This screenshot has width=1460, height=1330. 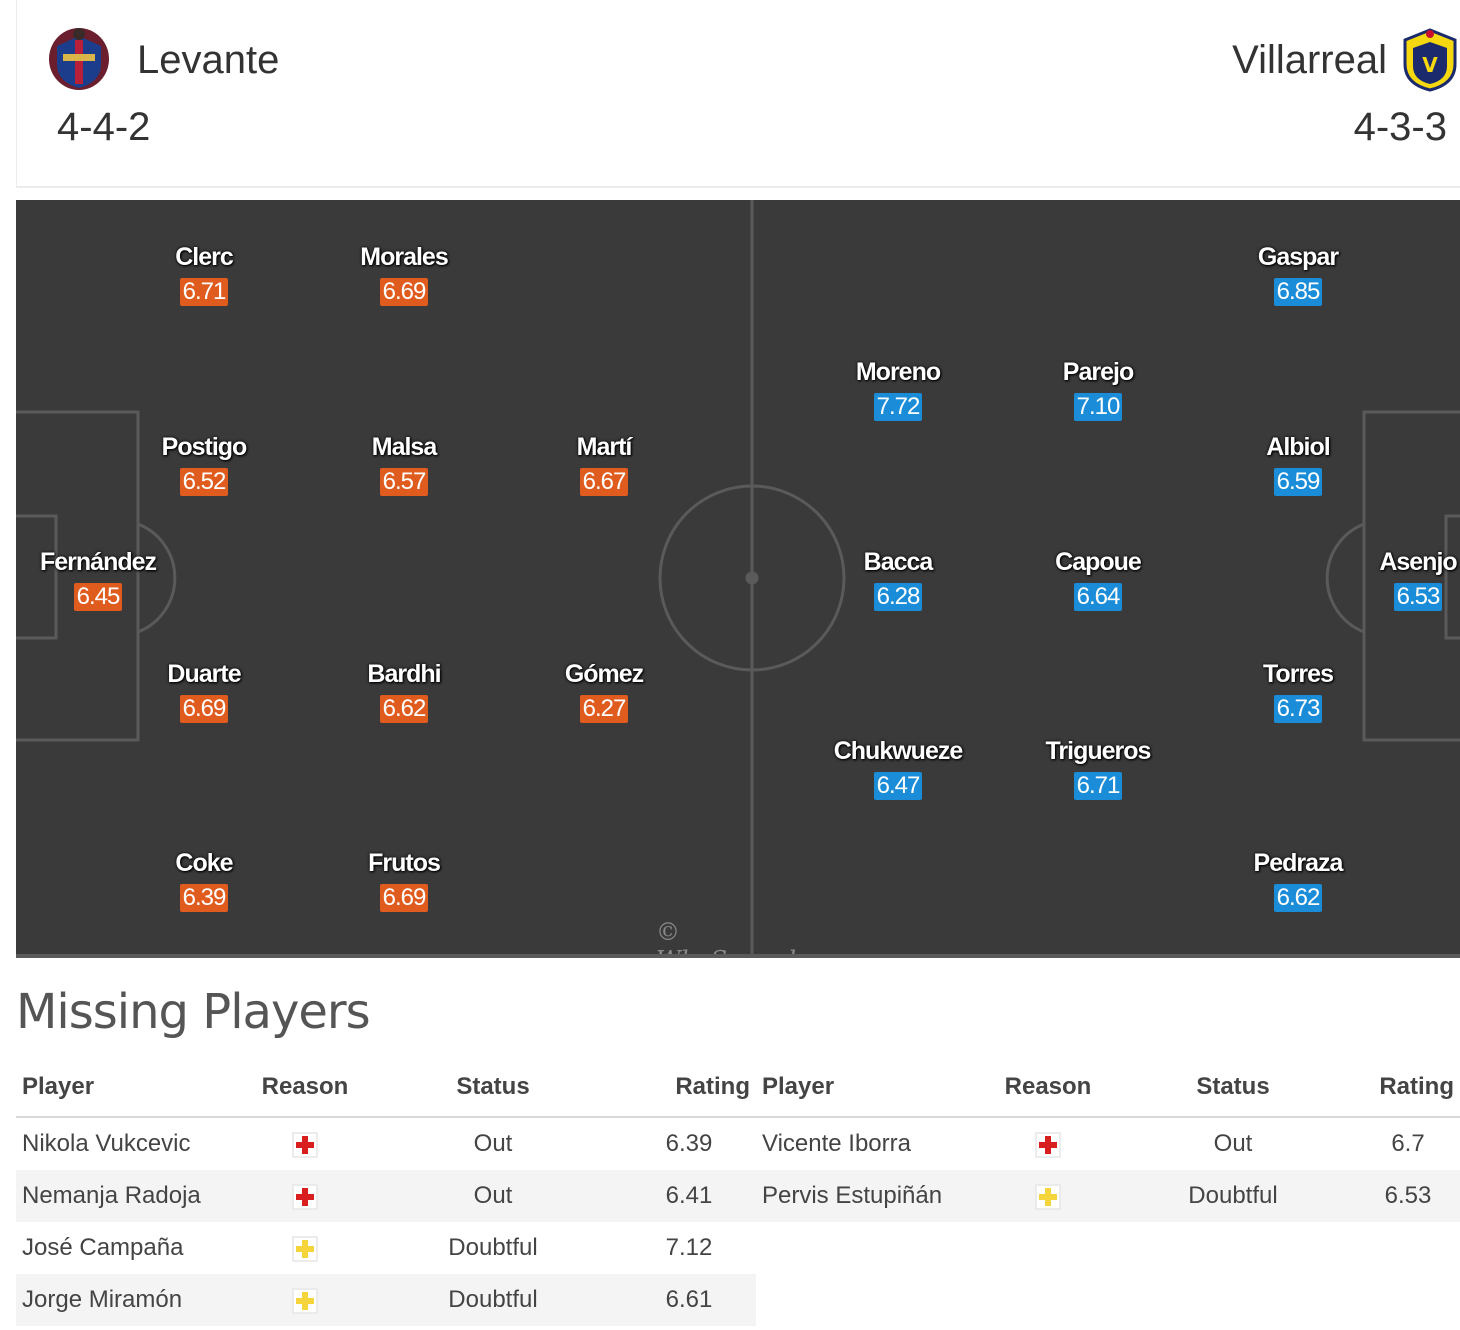 What do you see at coordinates (1298, 464) in the screenshot?
I see `away-player: Albiol 6.59` at bounding box center [1298, 464].